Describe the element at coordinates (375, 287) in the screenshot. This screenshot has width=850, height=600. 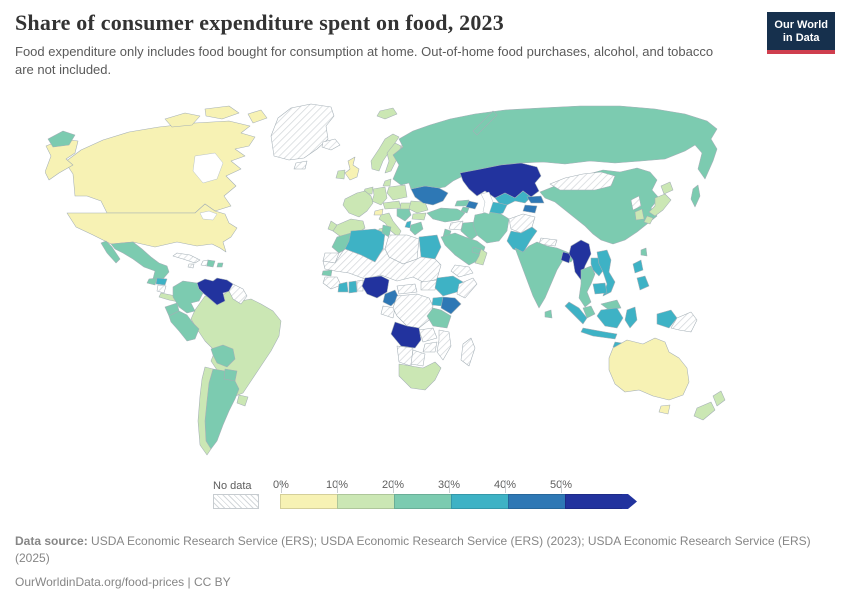
I see `country-nigeria` at that location.